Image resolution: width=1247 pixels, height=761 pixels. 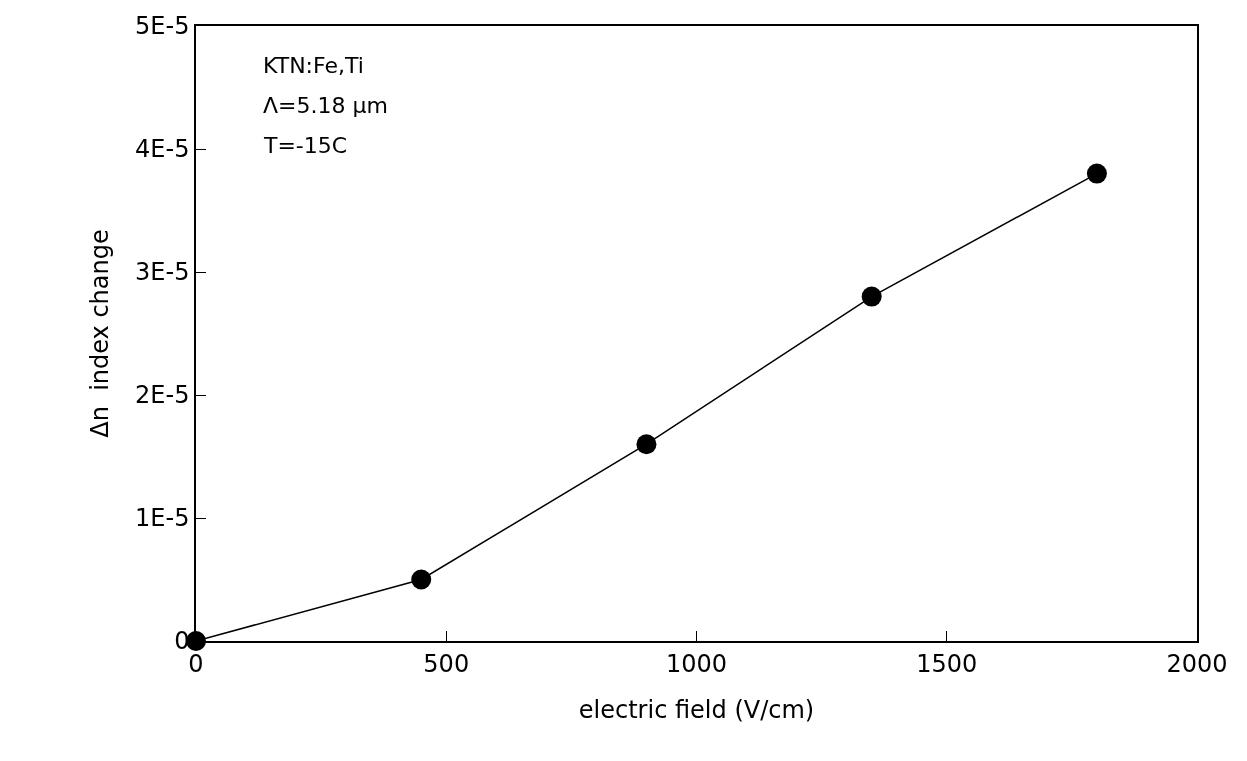 What do you see at coordinates (947, 663) in the screenshot?
I see `x-tick-label: 1500` at bounding box center [947, 663].